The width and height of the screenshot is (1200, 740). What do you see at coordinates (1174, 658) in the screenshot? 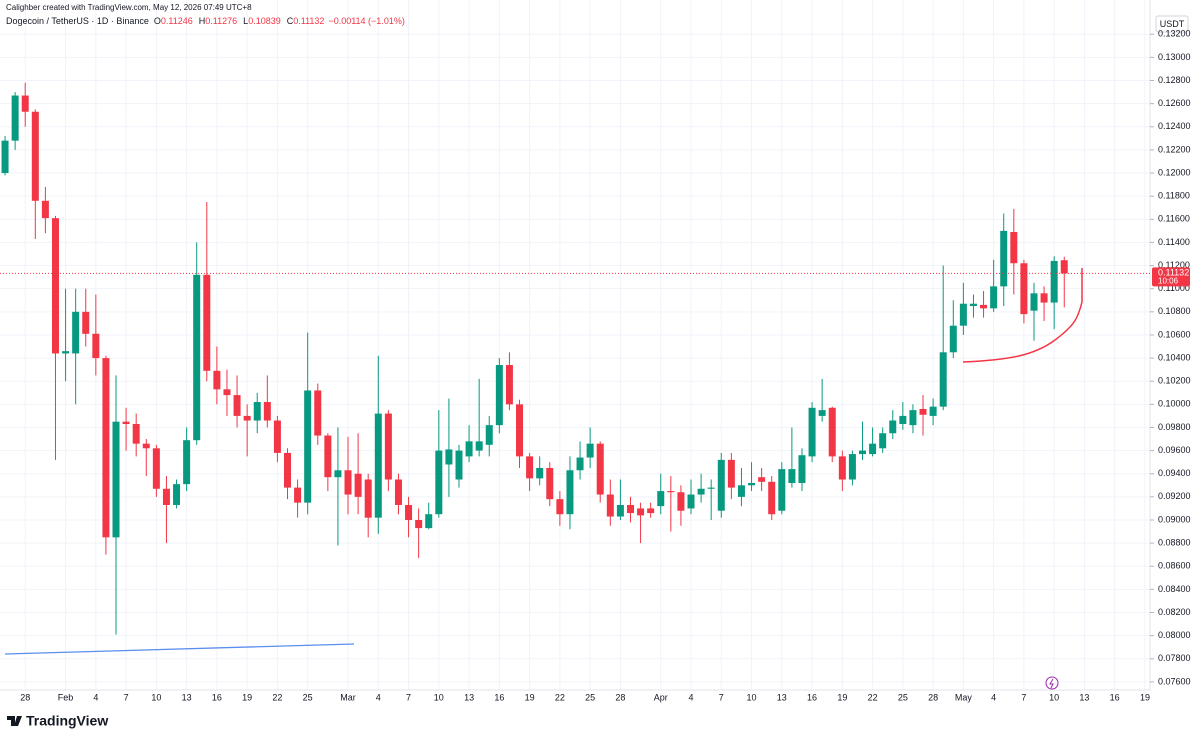
I see `y-tick-label: 0.07800` at bounding box center [1174, 658].